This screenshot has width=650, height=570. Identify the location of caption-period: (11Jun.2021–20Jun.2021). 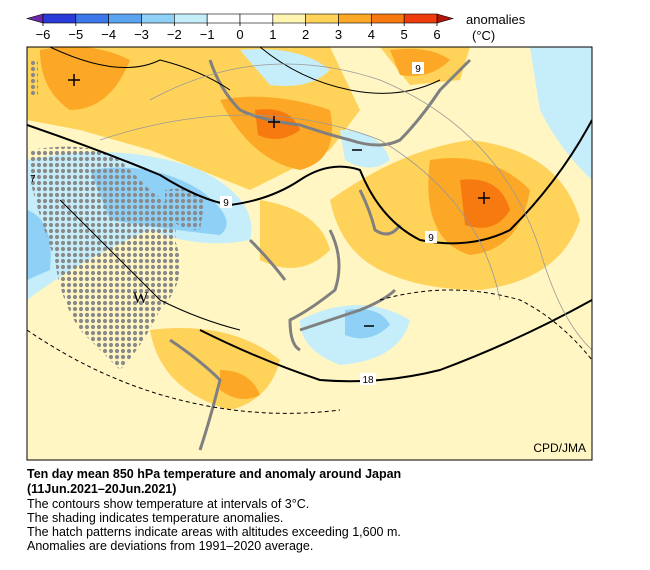
(101, 489).